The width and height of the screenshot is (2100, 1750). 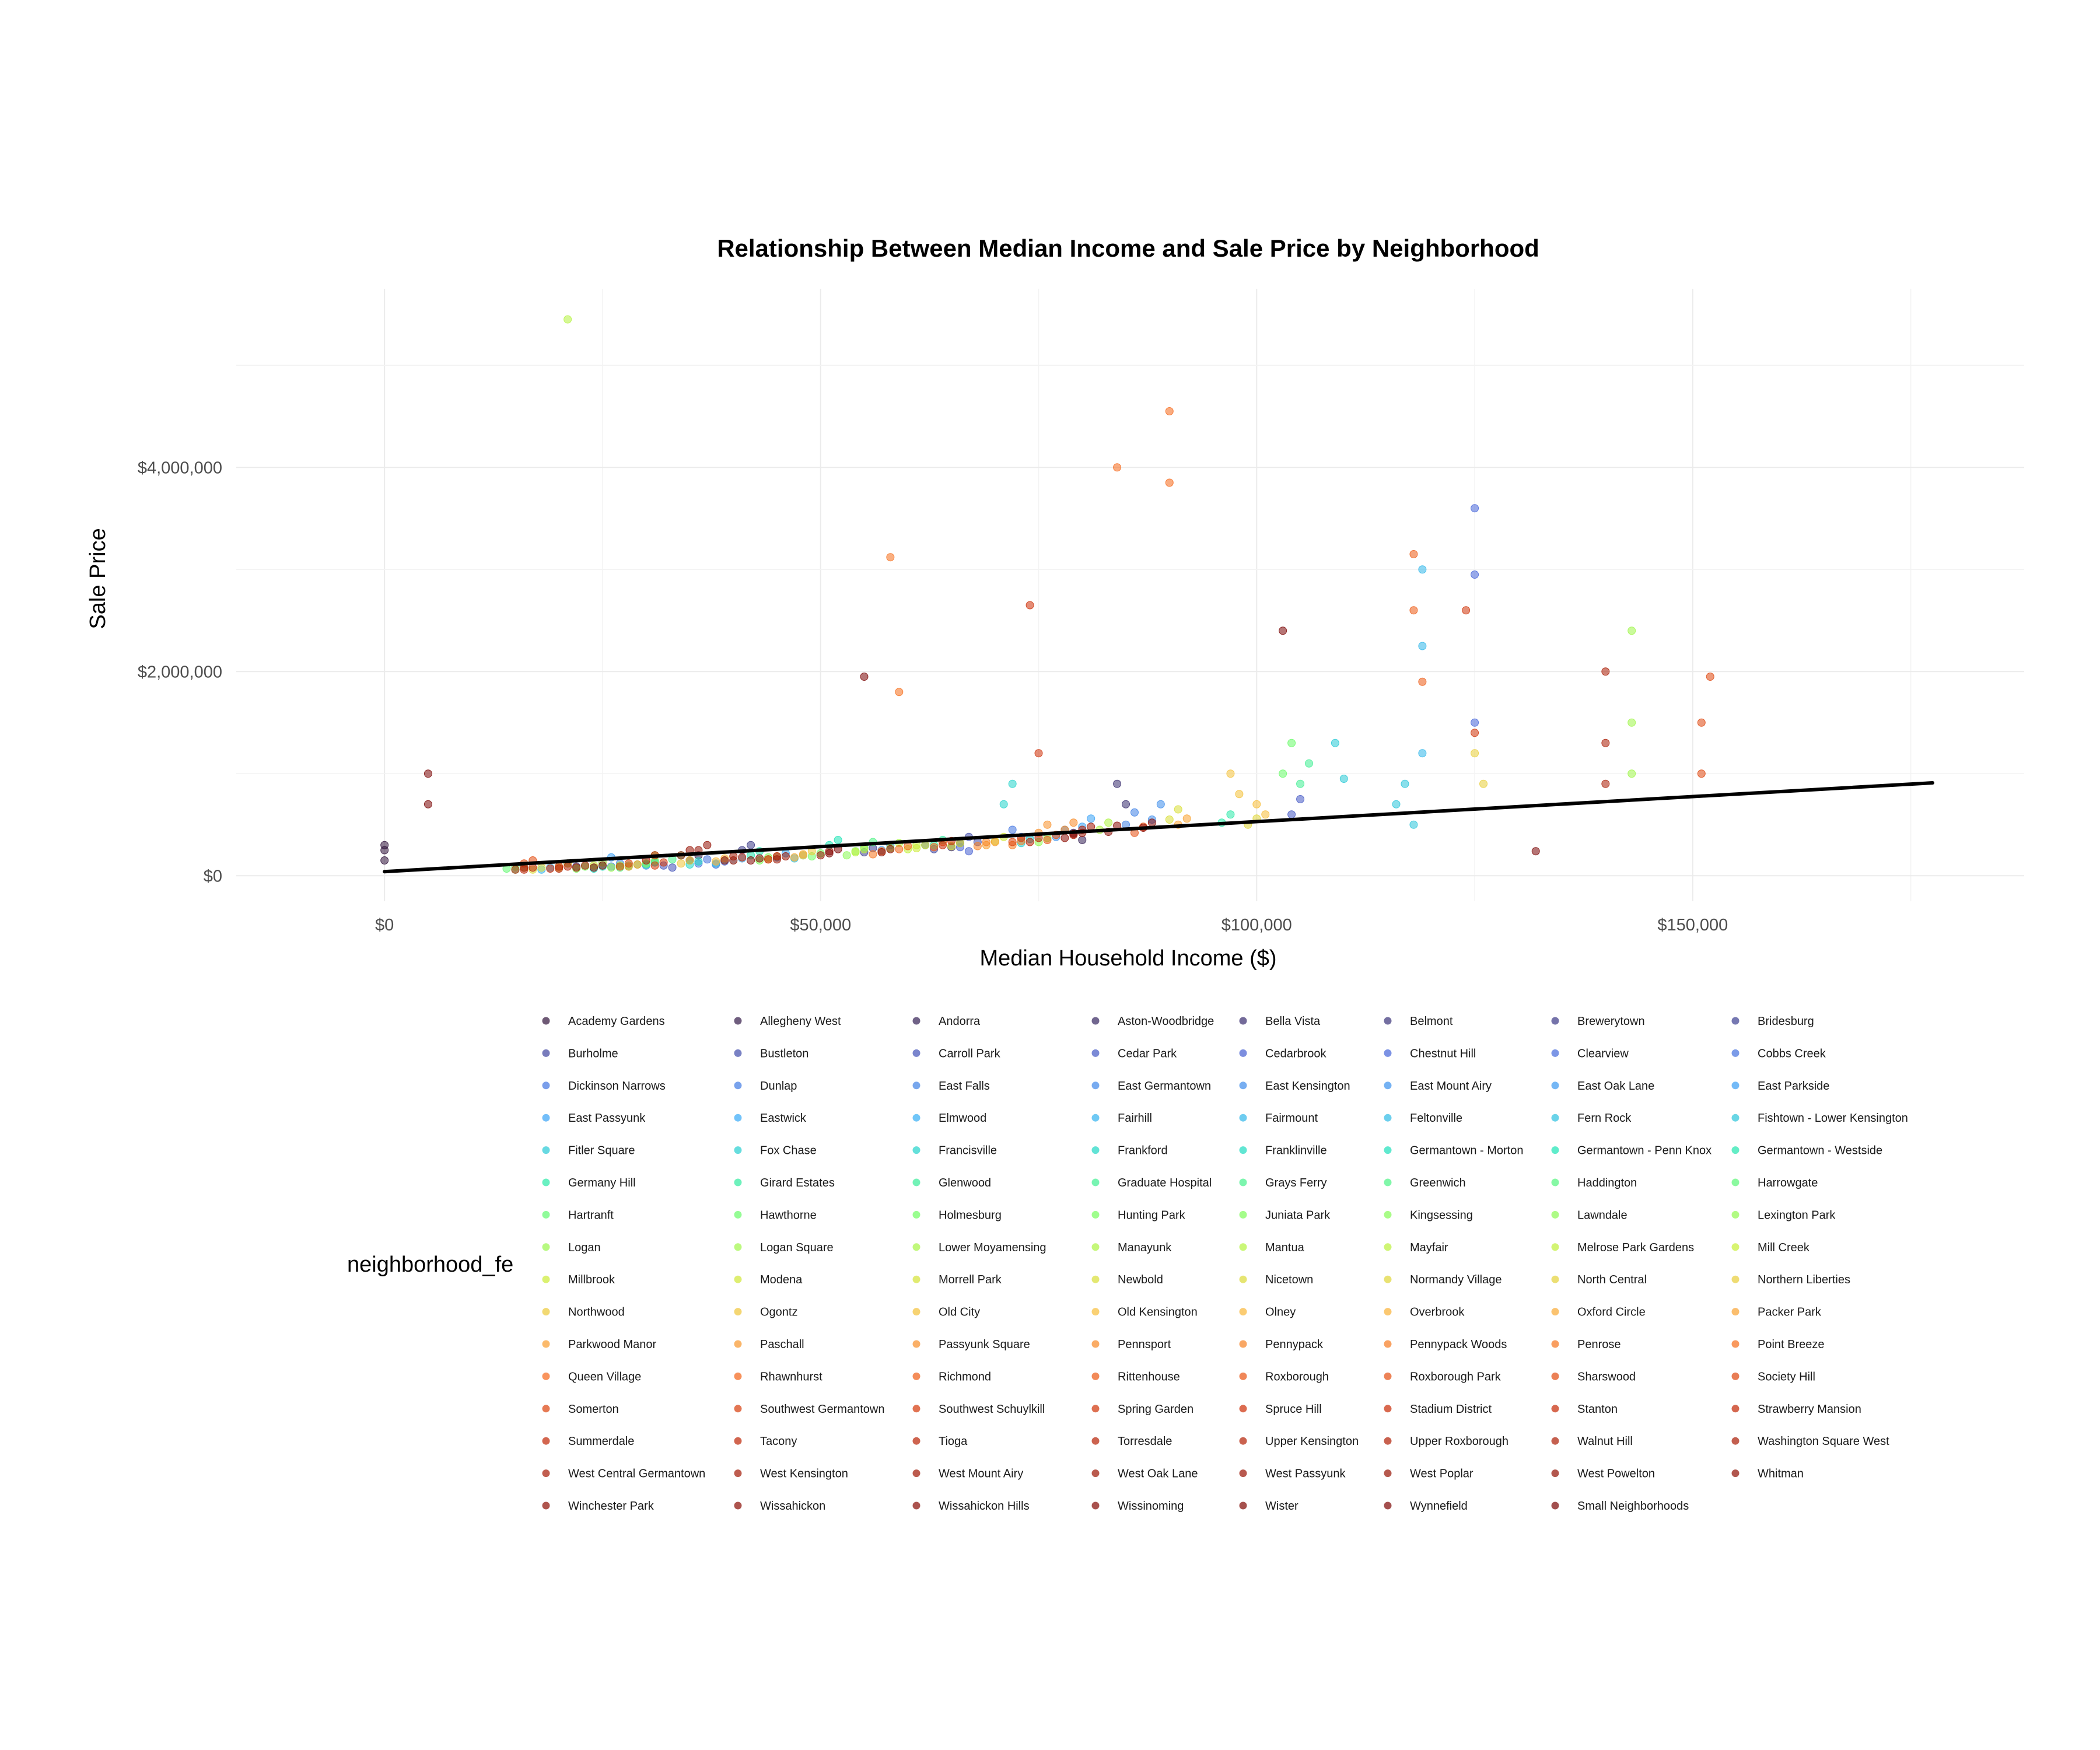 I want to click on legend-label: East Falls, so click(x=964, y=1086).